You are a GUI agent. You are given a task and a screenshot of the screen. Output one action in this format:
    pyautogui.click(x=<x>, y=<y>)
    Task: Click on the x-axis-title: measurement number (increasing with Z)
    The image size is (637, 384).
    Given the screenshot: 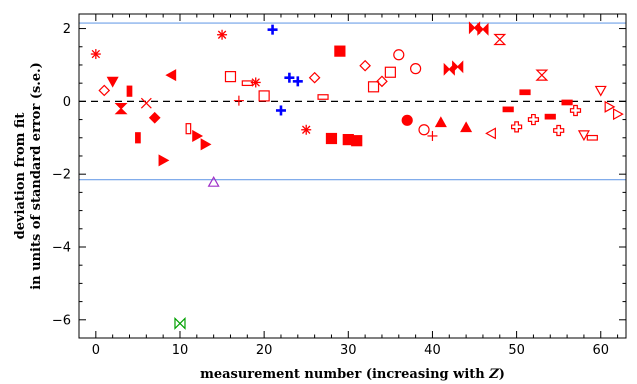 What is the action you would take?
    pyautogui.click(x=352, y=374)
    